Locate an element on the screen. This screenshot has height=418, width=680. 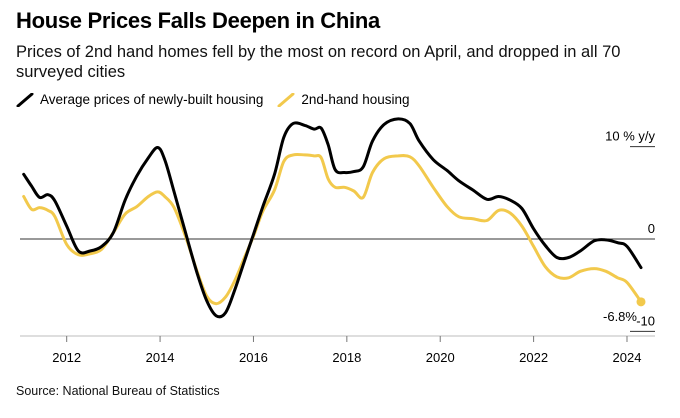
x-tick-label: 2020 is located at coordinates (440, 357).